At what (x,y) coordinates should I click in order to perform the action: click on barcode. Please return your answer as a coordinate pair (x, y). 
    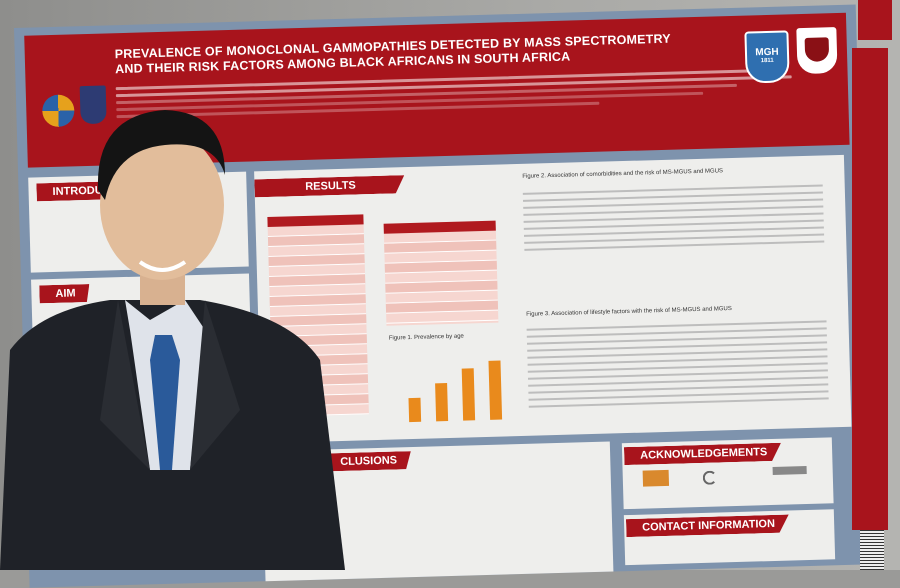
    Looking at the image, I should click on (872, 550).